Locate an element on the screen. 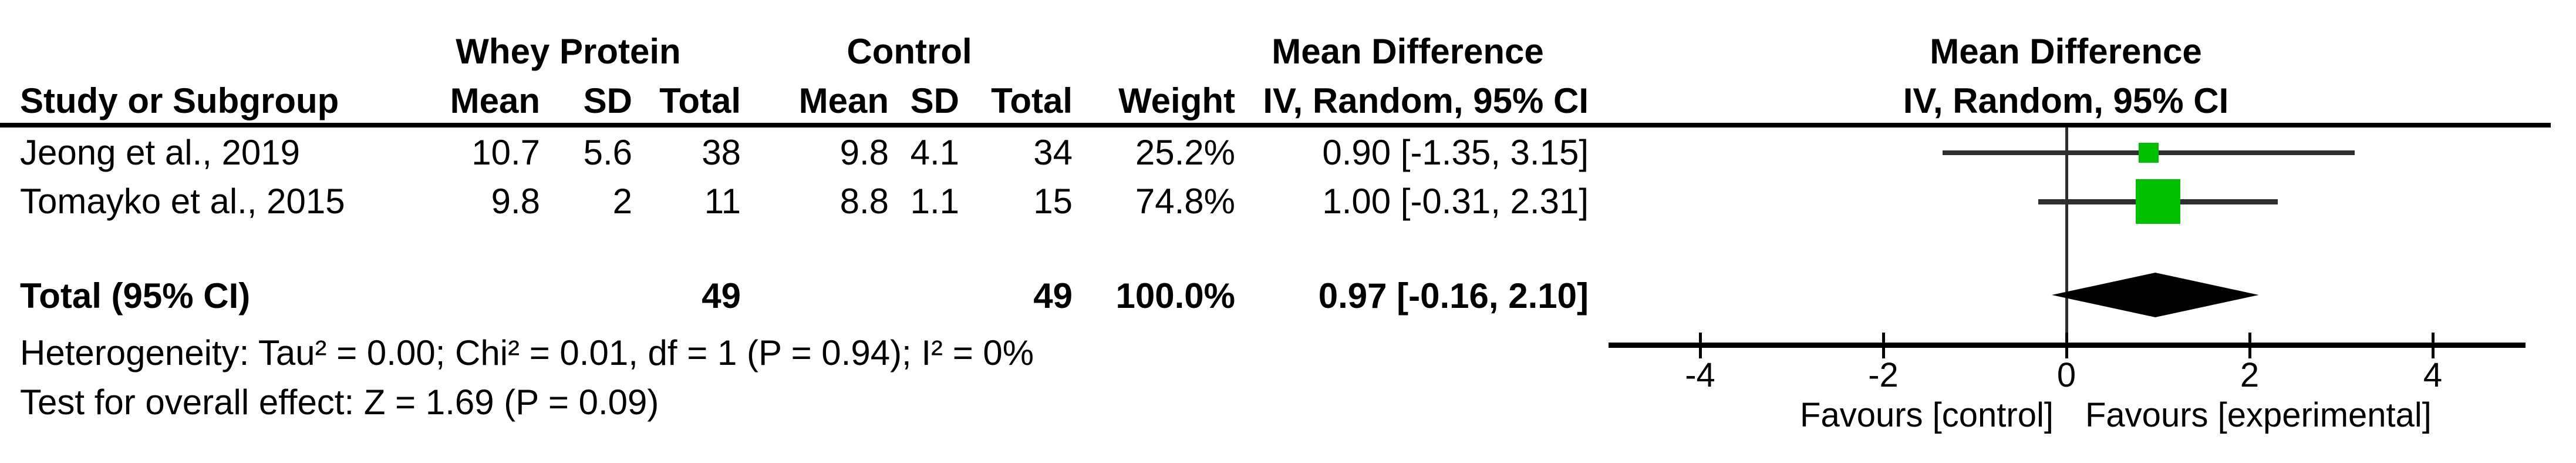 The height and width of the screenshot is (463, 2576). col-header-total-ctrl: Total is located at coordinates (1032, 100).